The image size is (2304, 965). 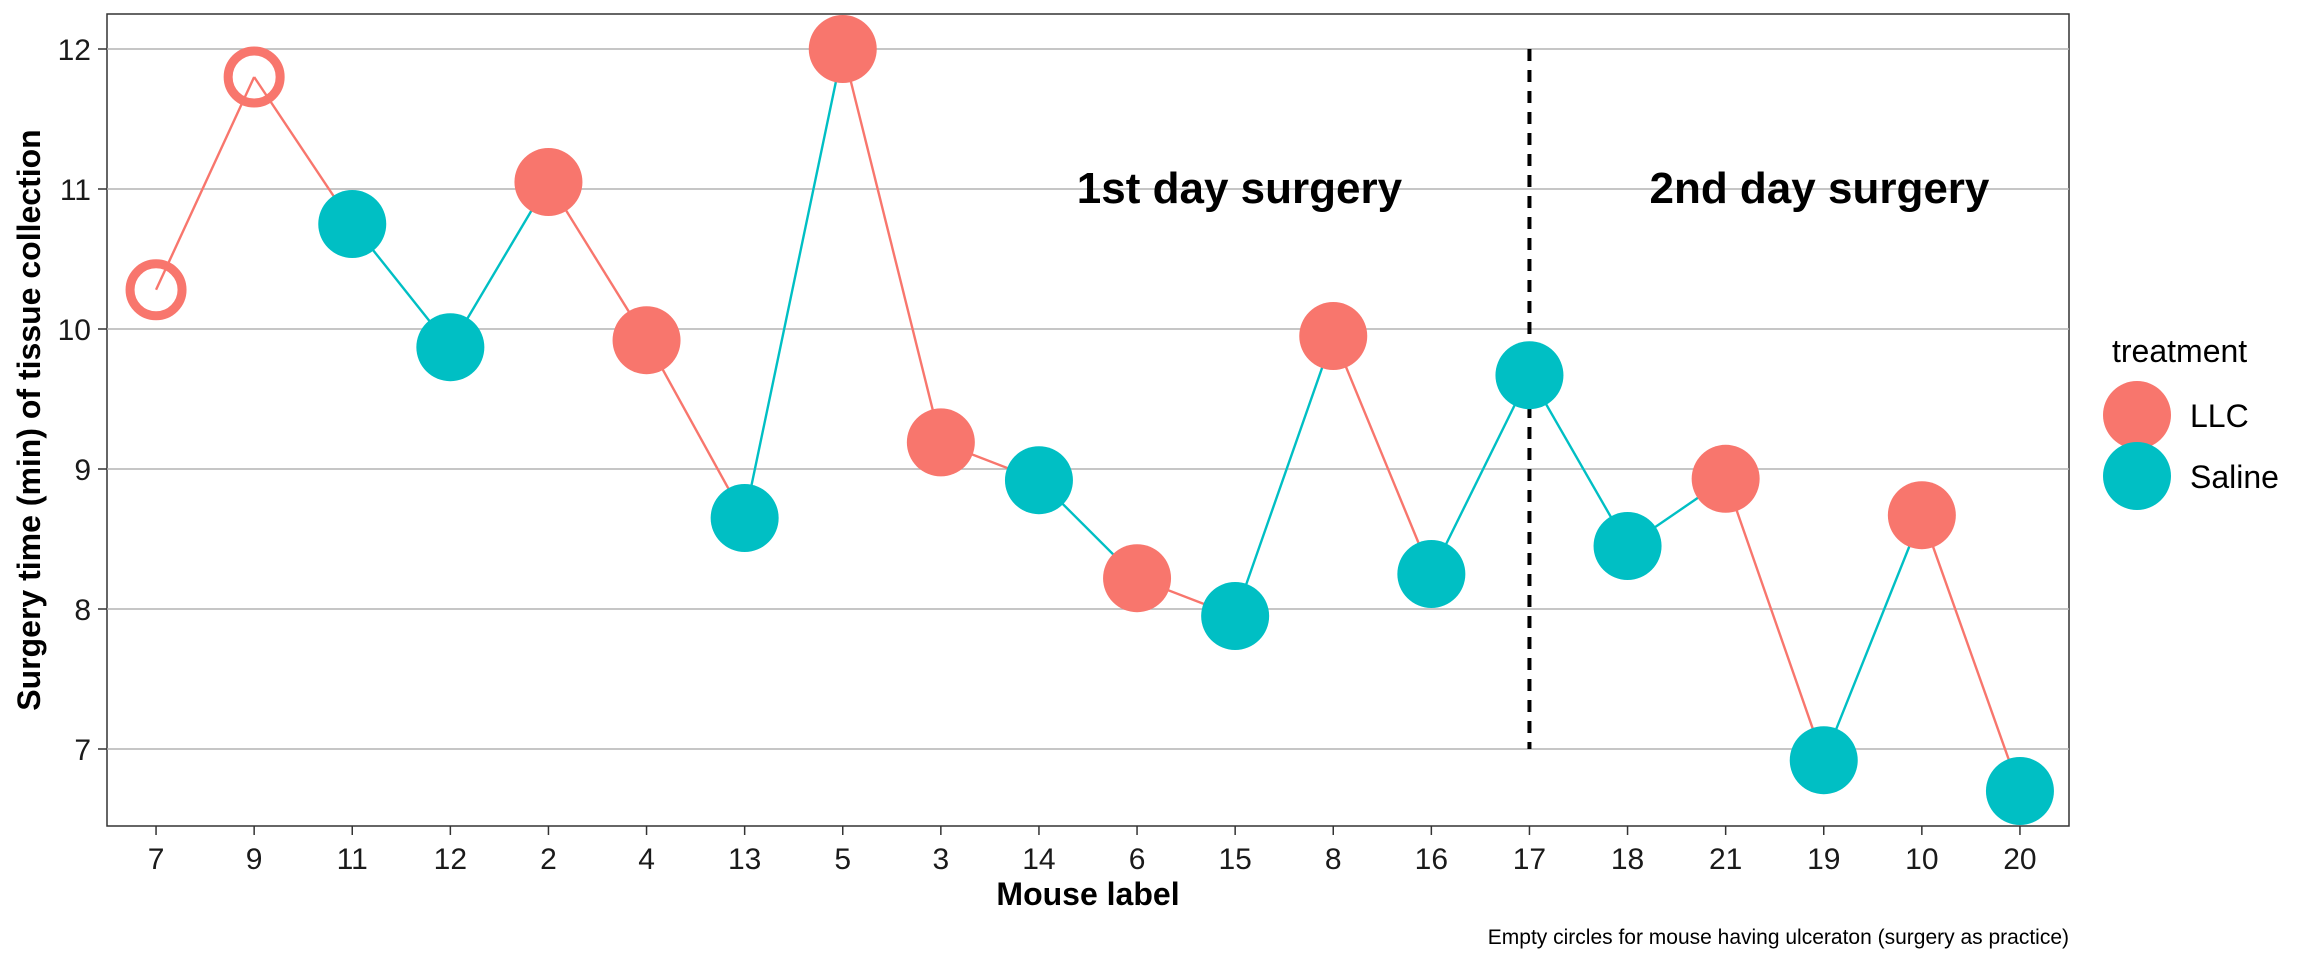 I want to click on x-tick-label: 10, so click(x=1921, y=859).